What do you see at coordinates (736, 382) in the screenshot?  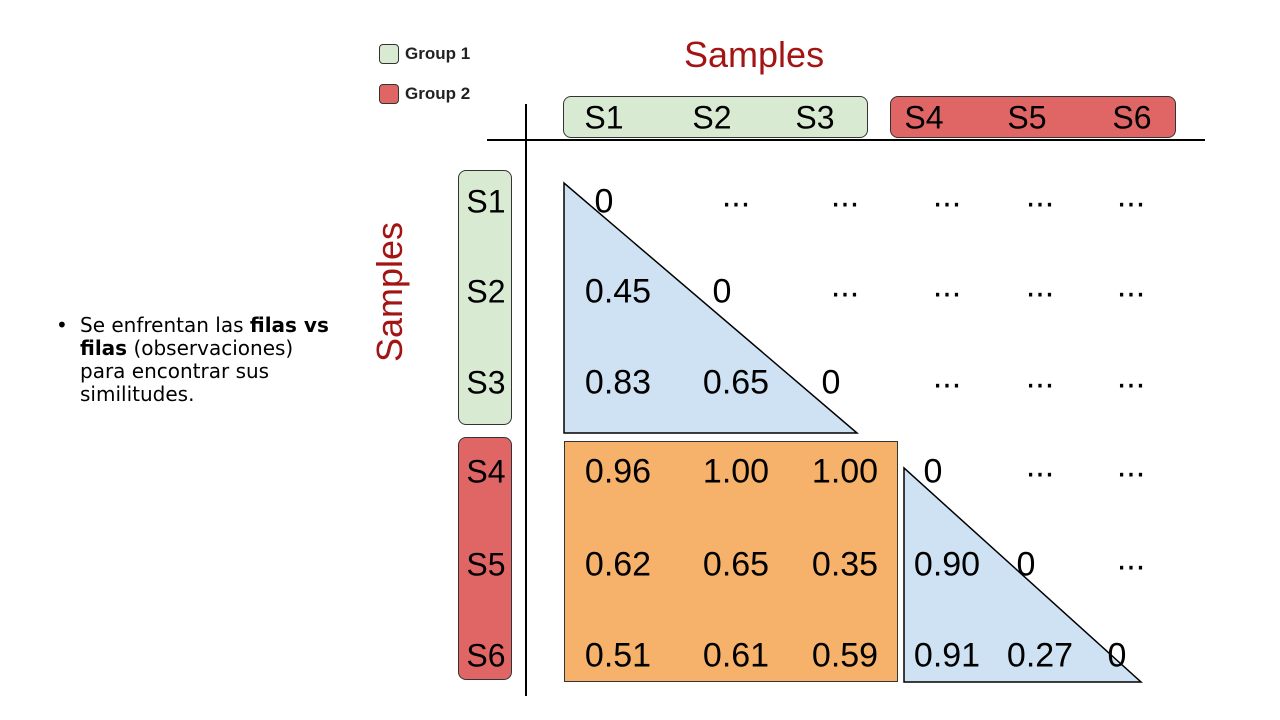 I see `matrix-cell-r3-c2: 0.65` at bounding box center [736, 382].